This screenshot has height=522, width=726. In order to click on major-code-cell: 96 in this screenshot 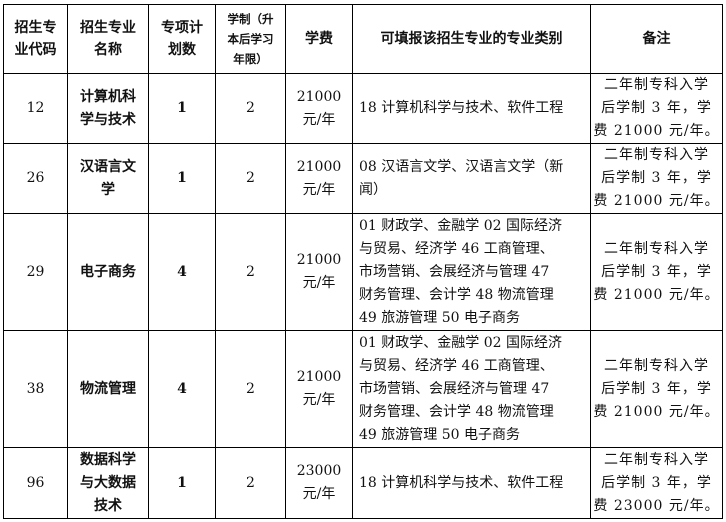, I will do `click(35, 483)`.